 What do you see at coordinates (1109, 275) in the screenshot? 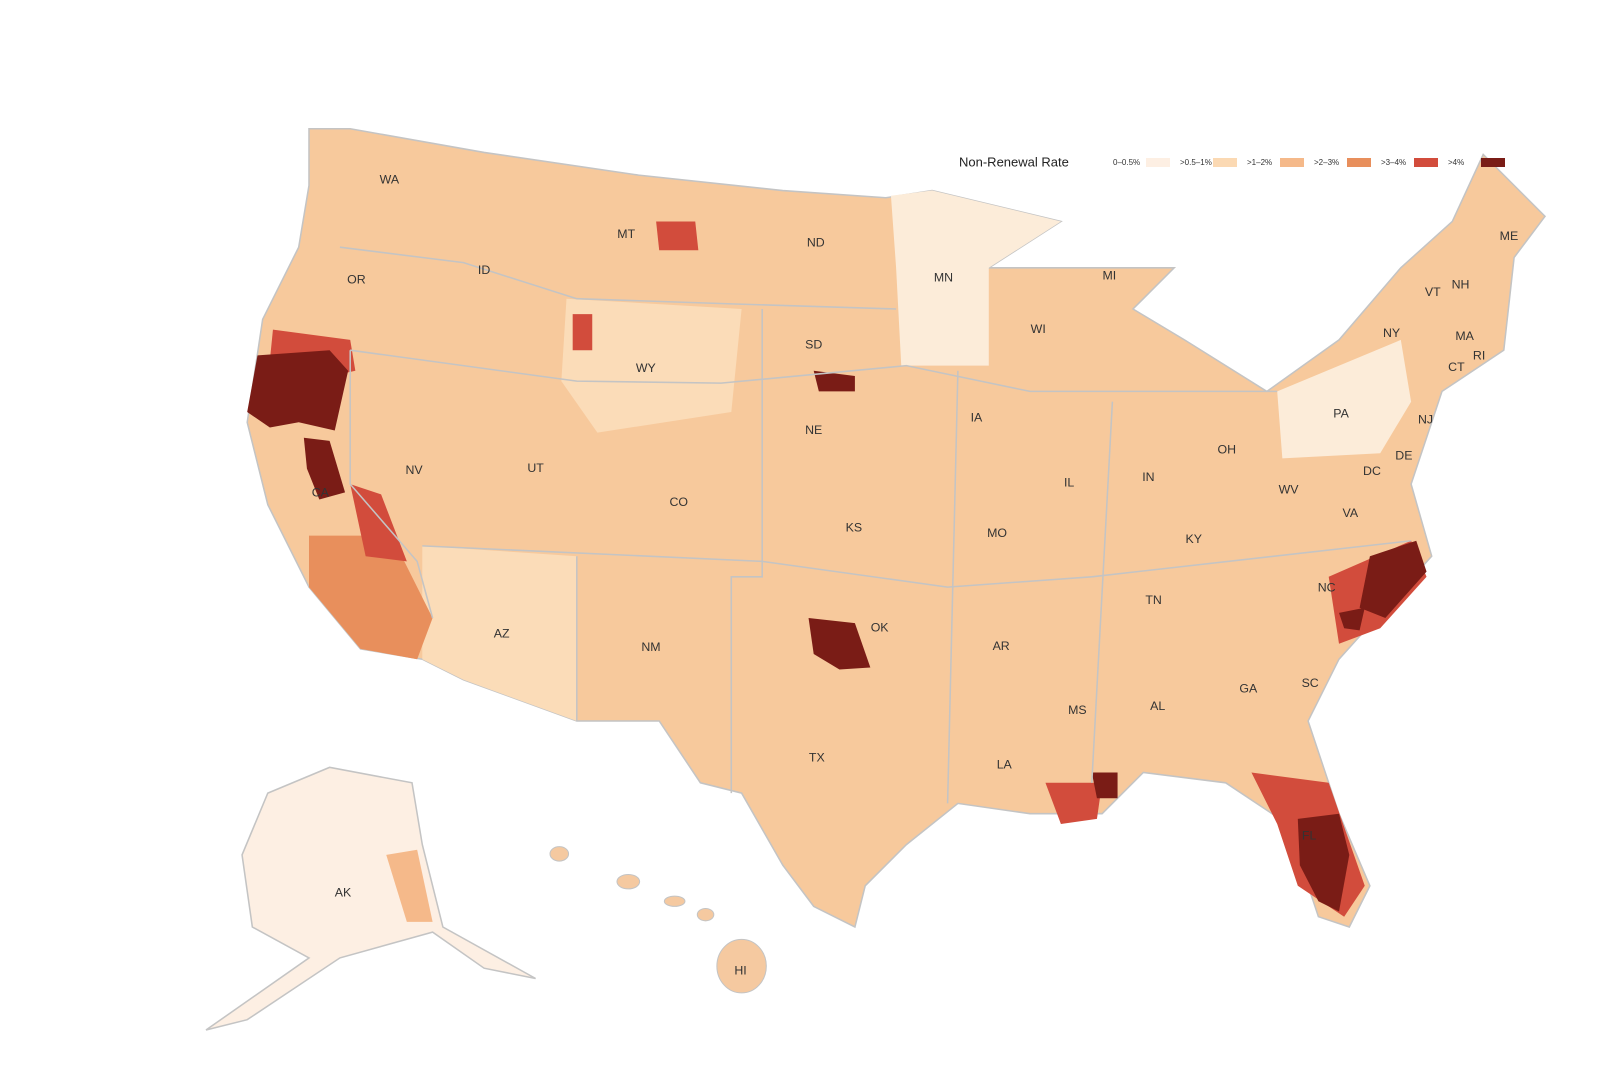
I see `state-label: MI` at bounding box center [1109, 275].